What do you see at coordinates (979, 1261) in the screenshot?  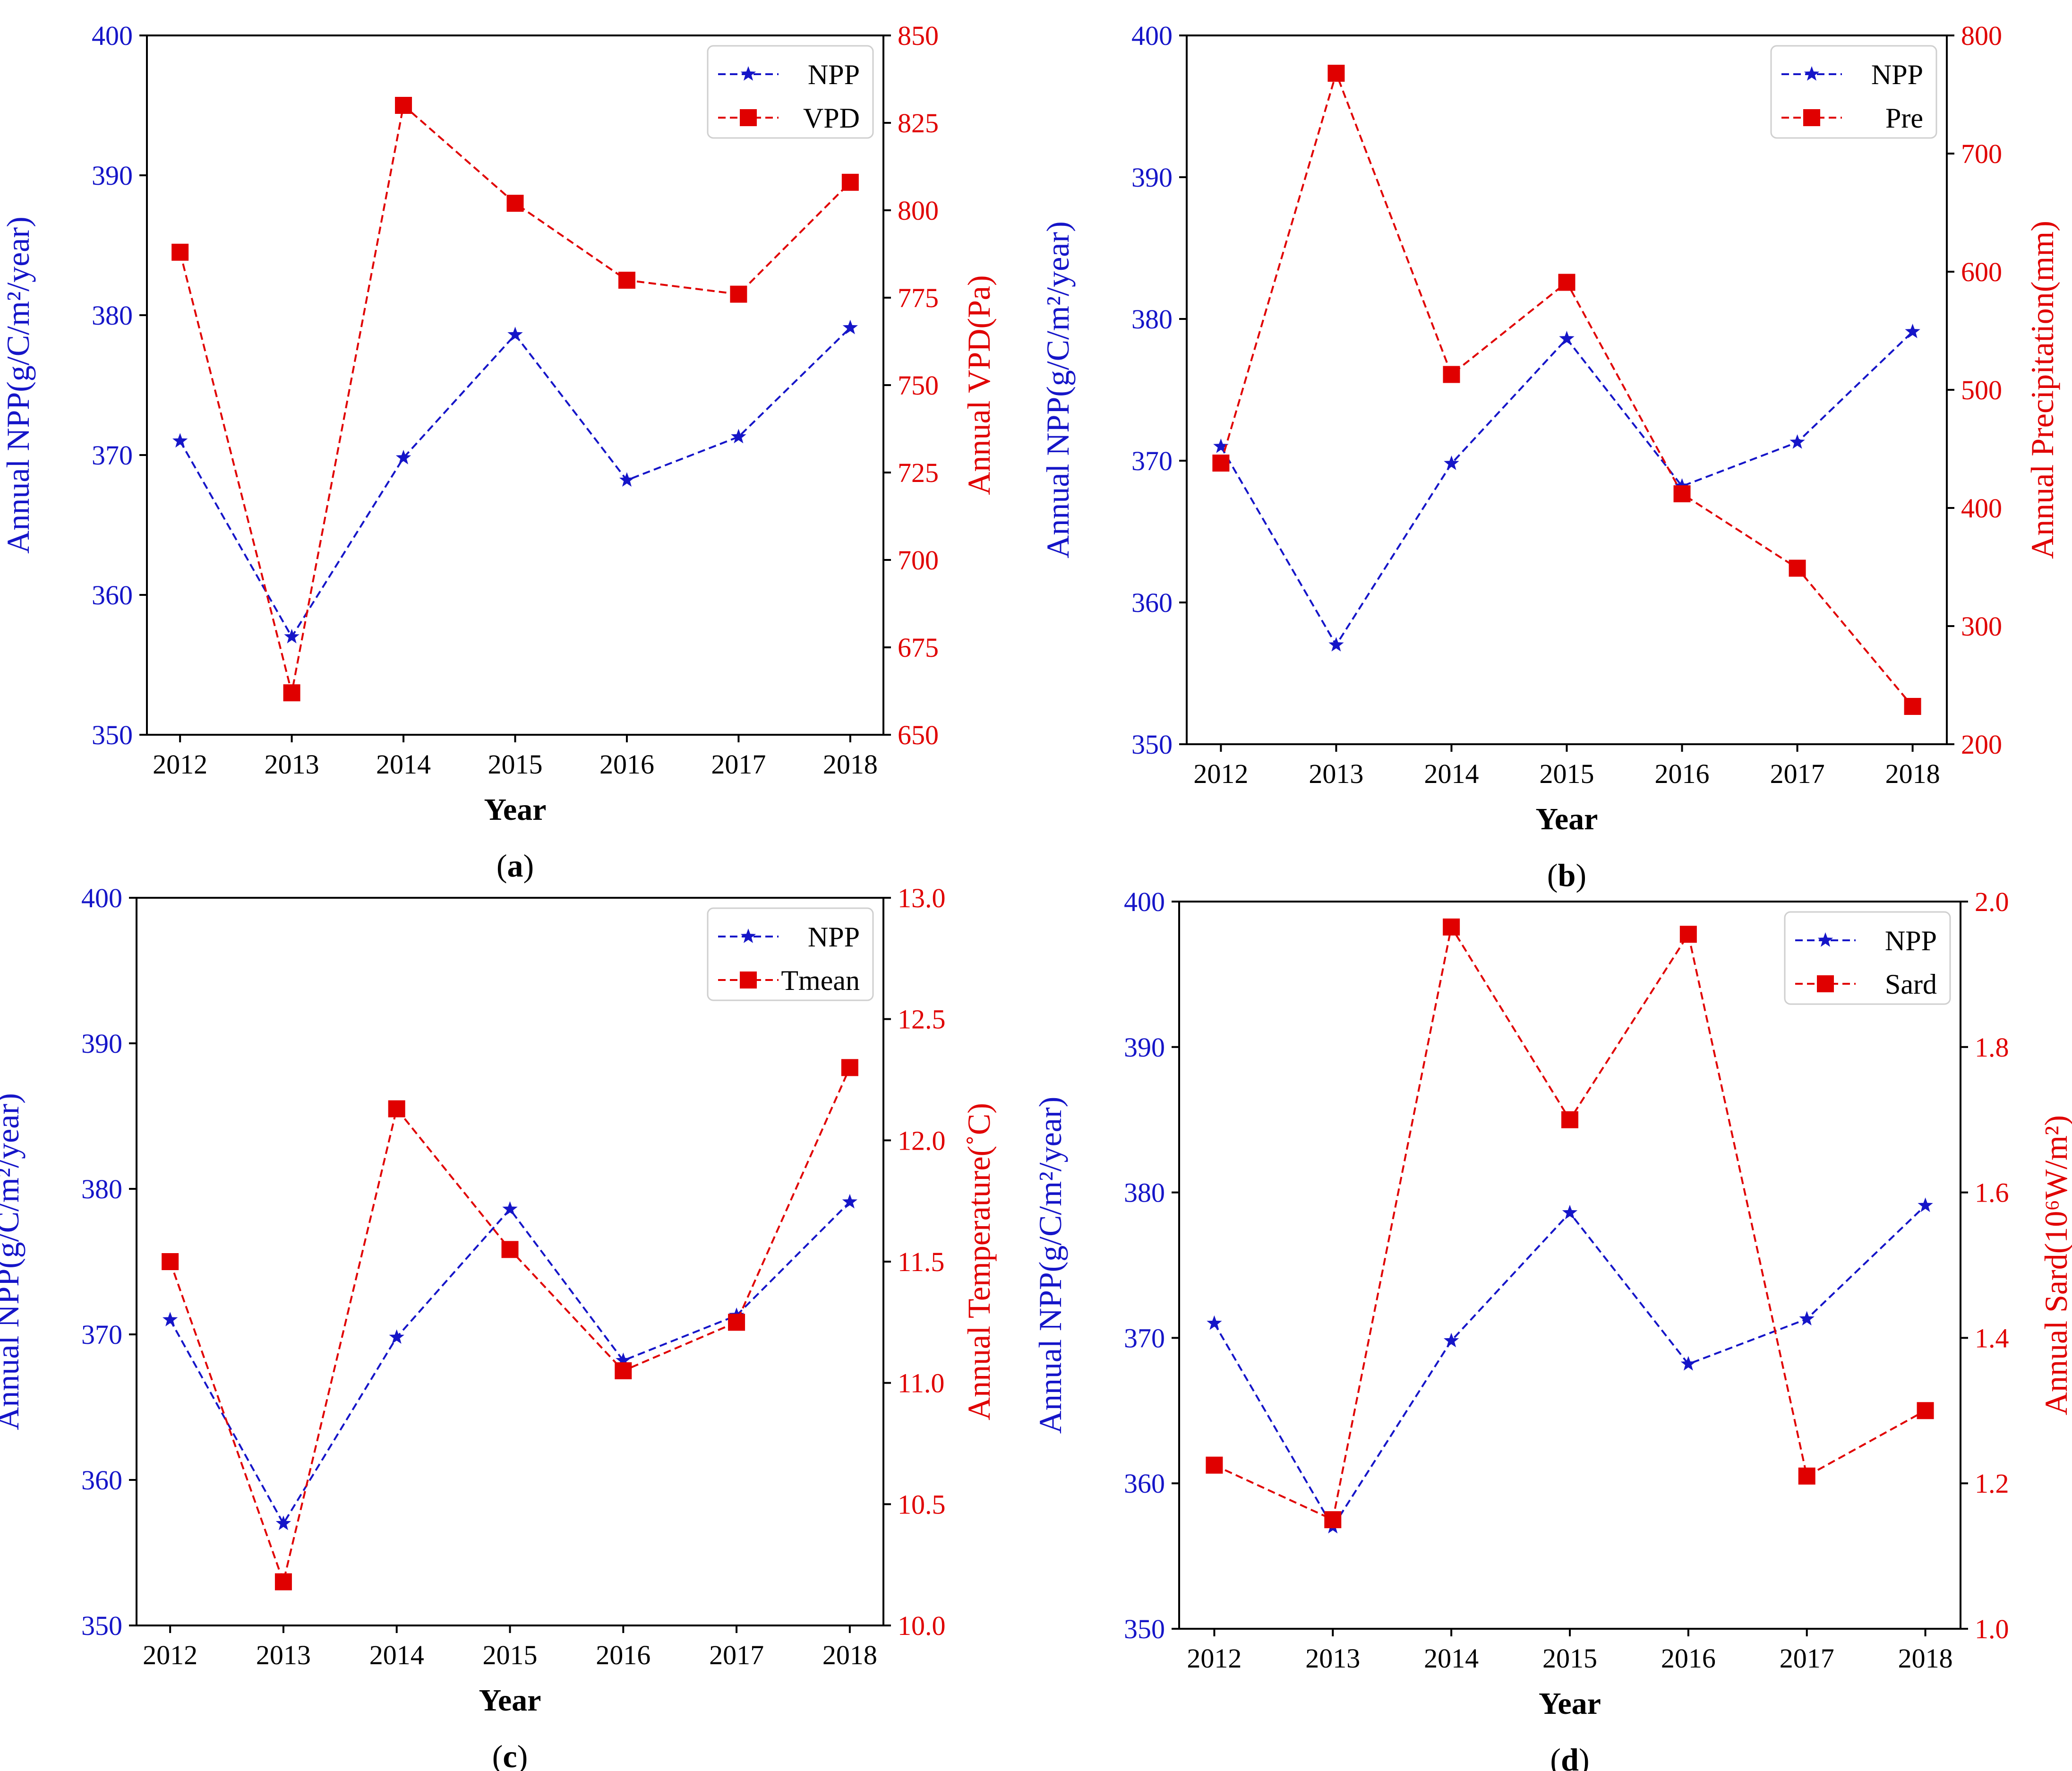 I see `y-right-axis-title: Annual Temperature(˚C)` at bounding box center [979, 1261].